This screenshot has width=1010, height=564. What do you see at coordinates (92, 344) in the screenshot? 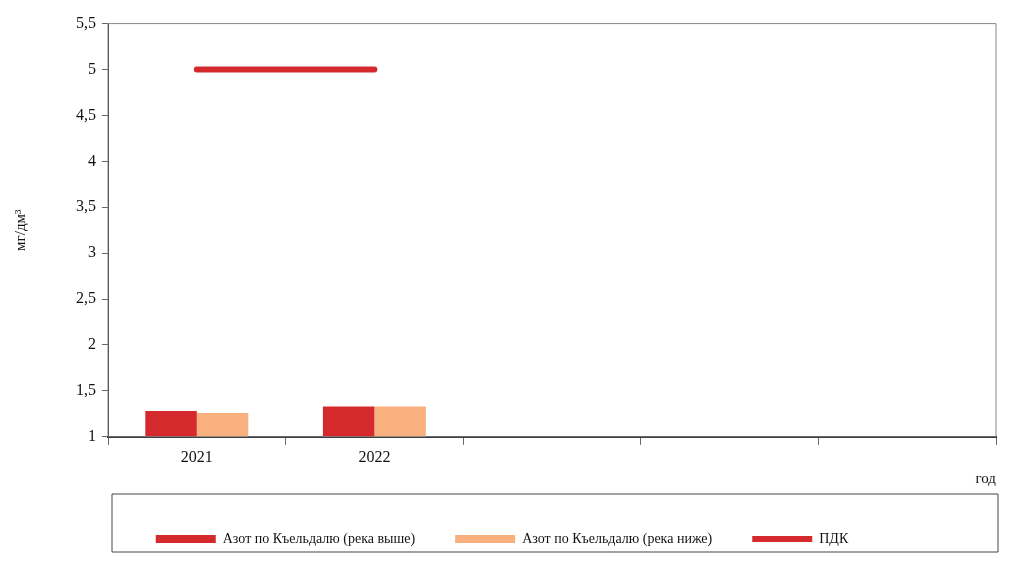
I see `y-tick-label: 2` at bounding box center [92, 344].